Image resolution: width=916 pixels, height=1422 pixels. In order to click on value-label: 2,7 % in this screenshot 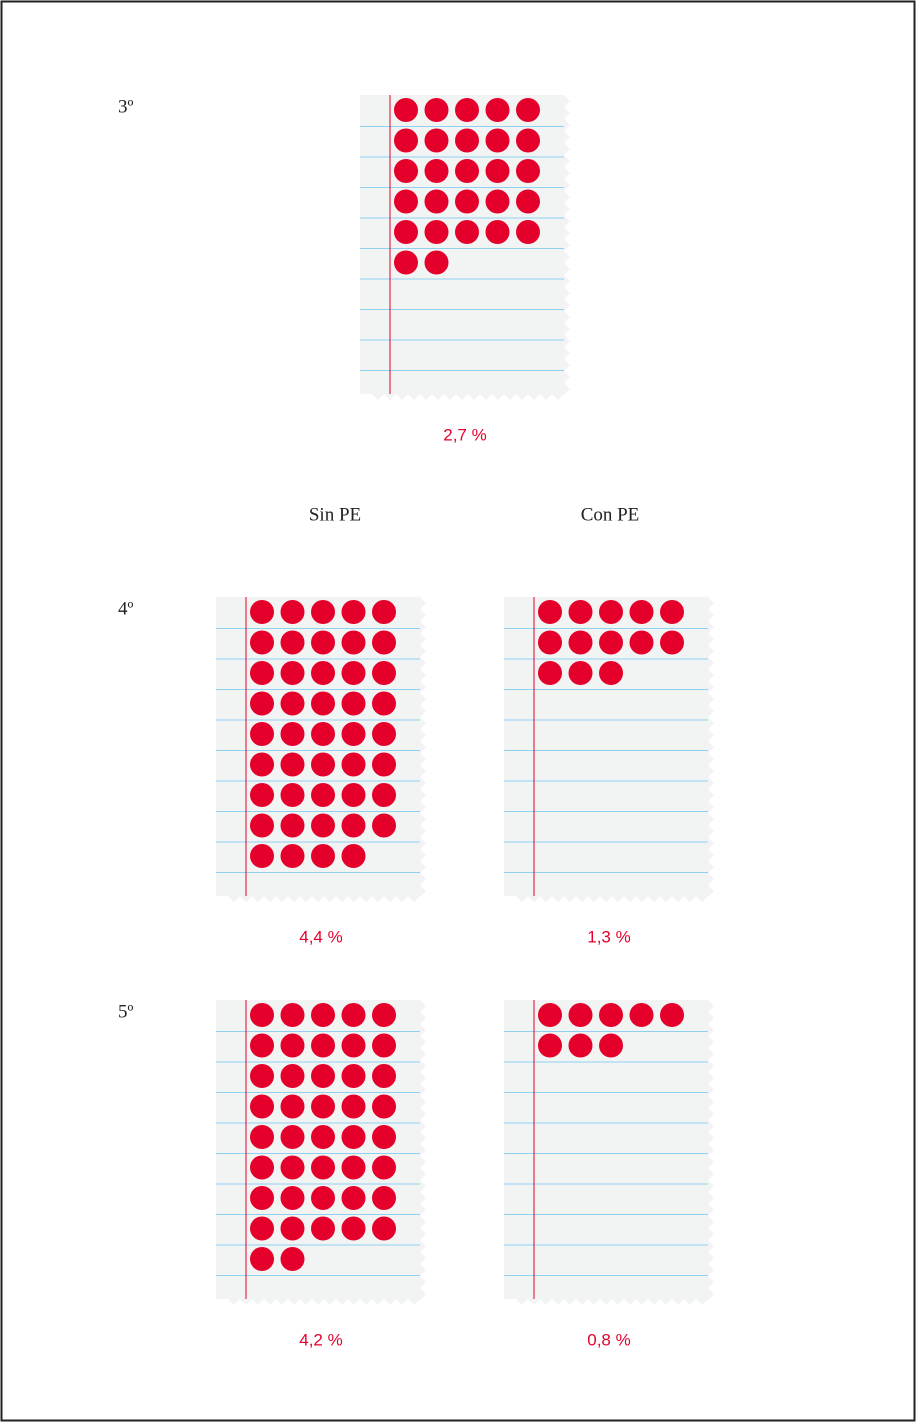, I will do `click(464, 434)`.